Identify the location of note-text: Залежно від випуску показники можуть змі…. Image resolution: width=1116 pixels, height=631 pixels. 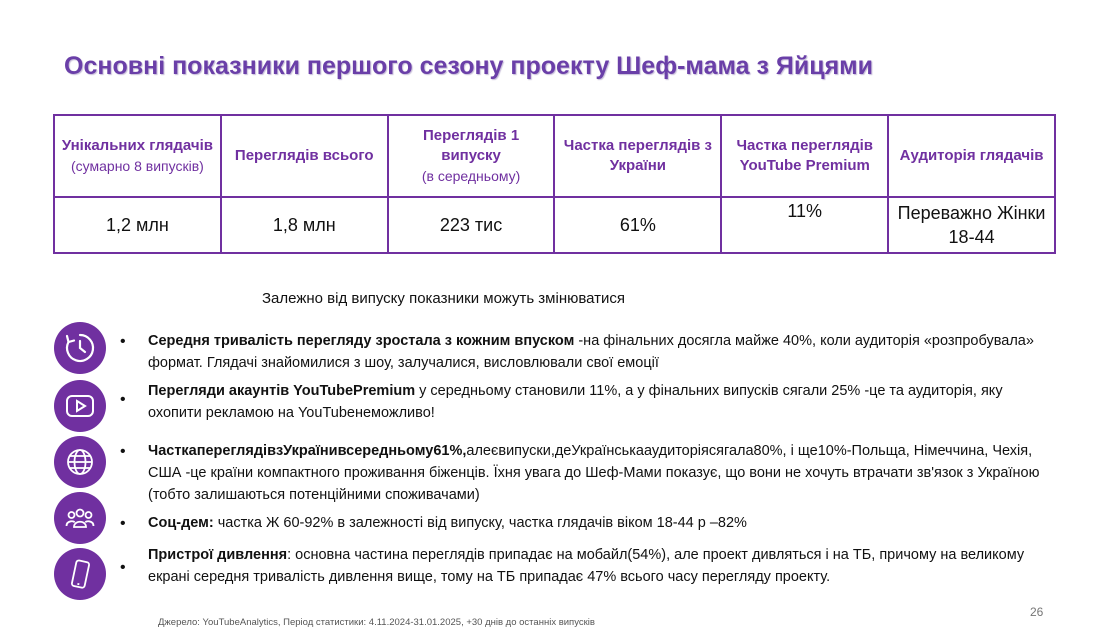
(444, 298).